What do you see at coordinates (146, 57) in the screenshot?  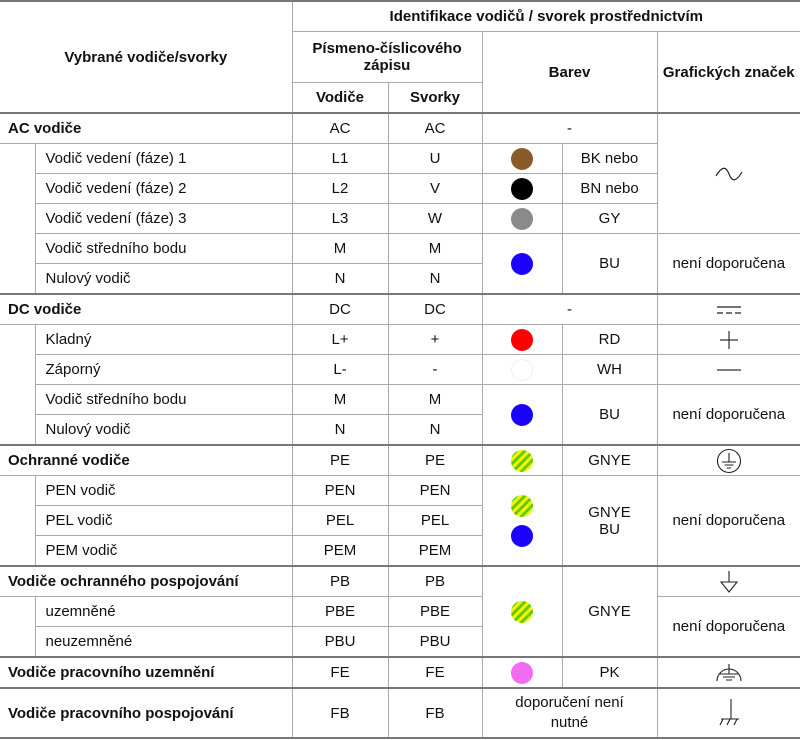 I see `header-selected: Vybrané vodiče/svorky` at bounding box center [146, 57].